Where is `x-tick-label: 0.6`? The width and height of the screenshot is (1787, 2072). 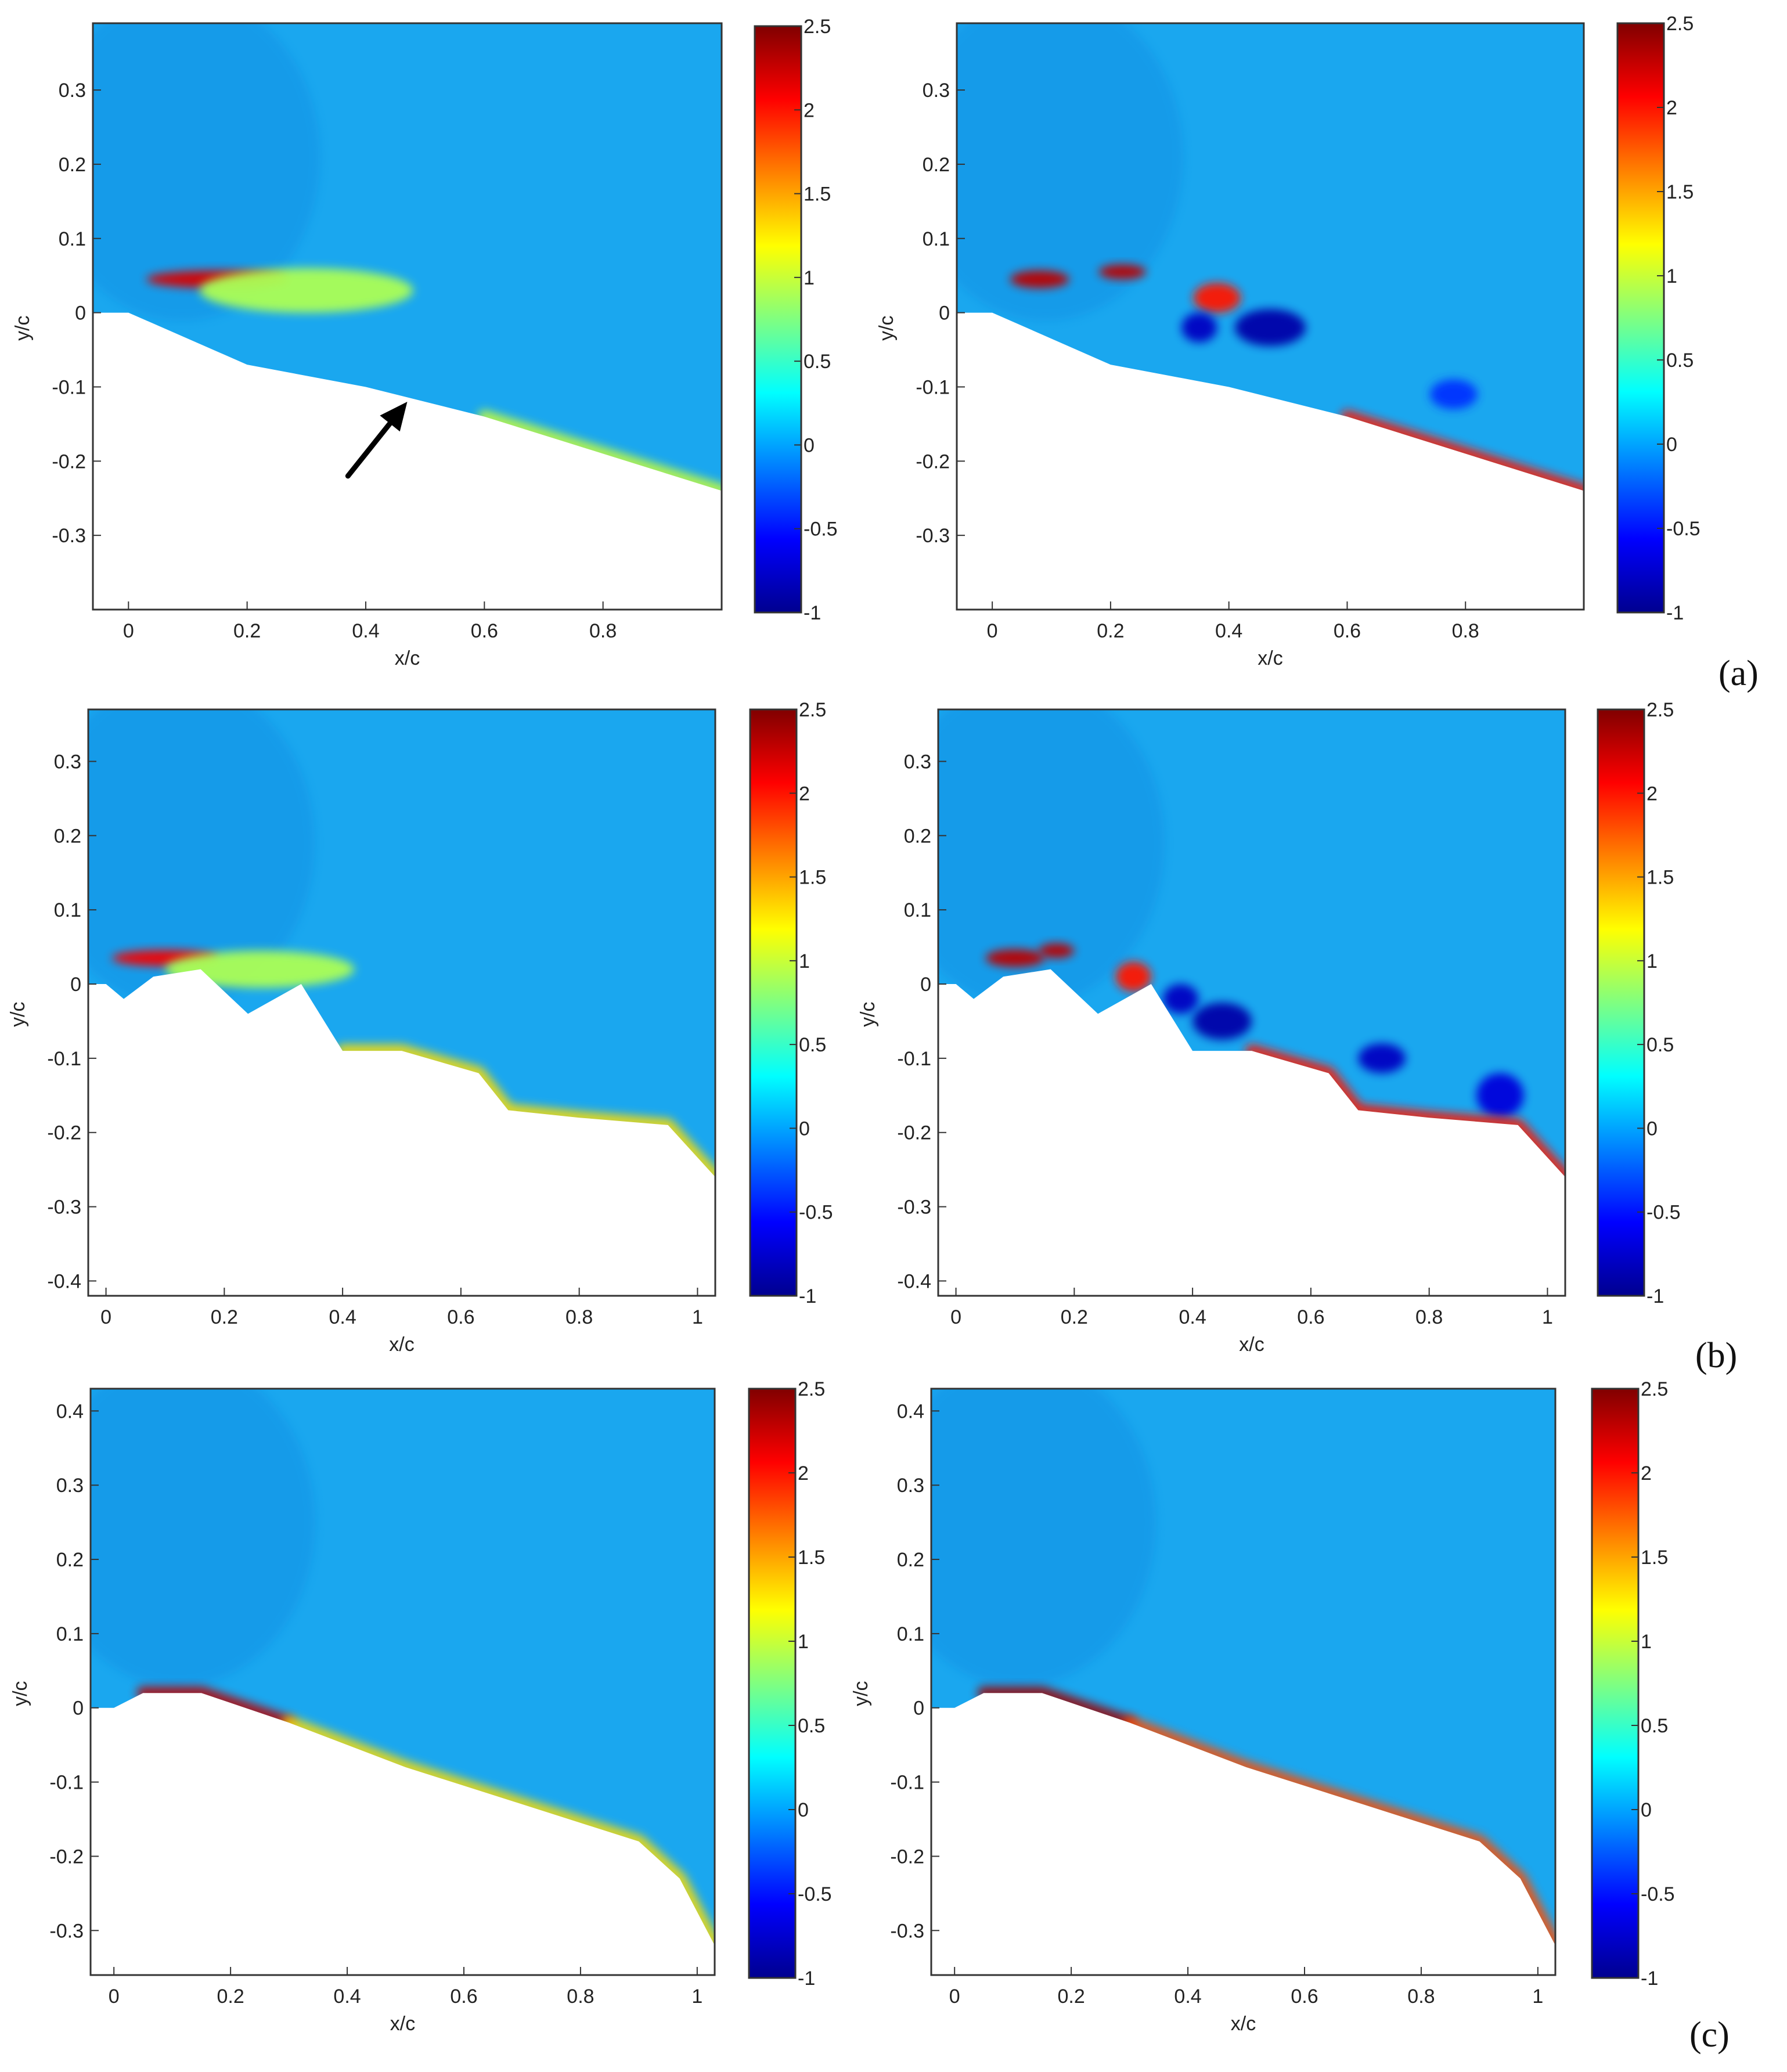
x-tick-label: 0.6 is located at coordinates (1304, 1996).